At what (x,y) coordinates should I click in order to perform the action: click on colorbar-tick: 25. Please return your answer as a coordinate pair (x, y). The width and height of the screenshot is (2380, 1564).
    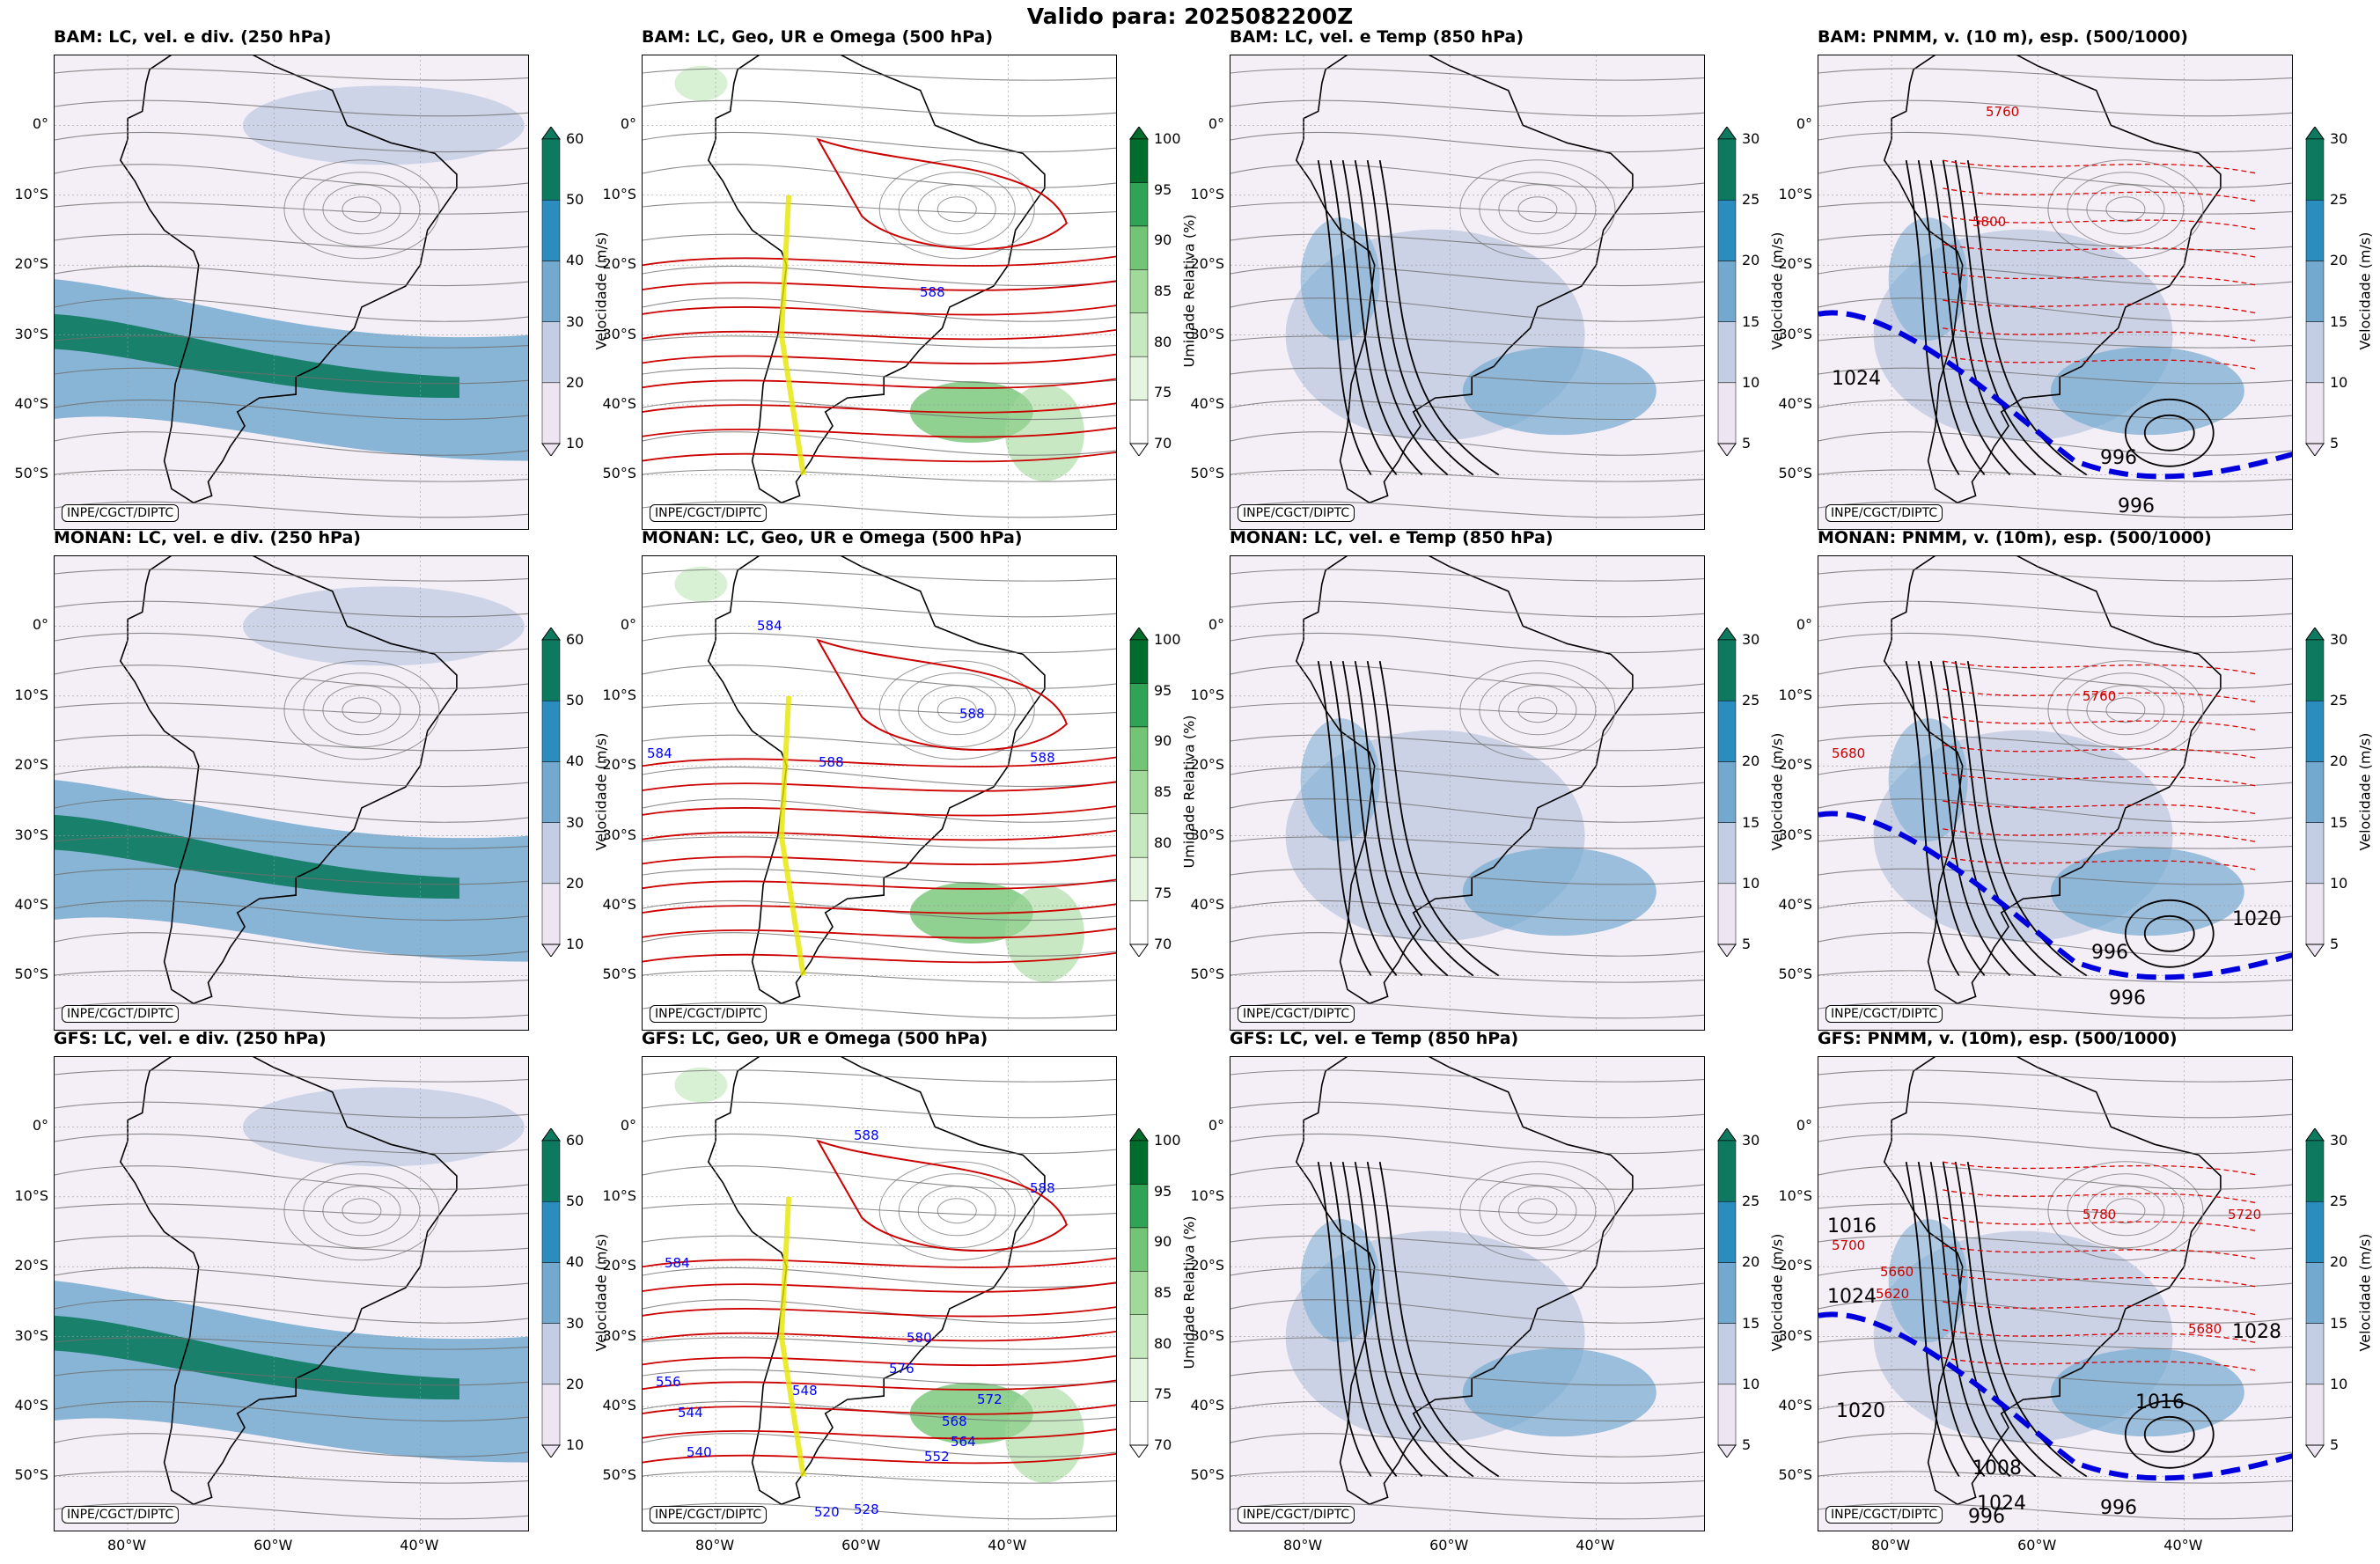
    Looking at the image, I should click on (1751, 200).